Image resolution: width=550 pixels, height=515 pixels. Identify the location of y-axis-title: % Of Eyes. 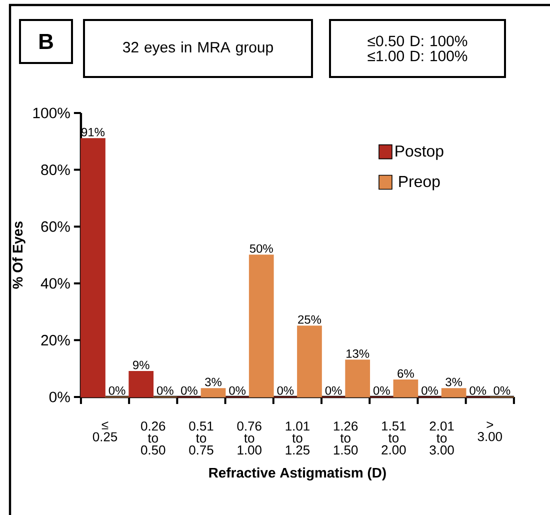
(19, 255).